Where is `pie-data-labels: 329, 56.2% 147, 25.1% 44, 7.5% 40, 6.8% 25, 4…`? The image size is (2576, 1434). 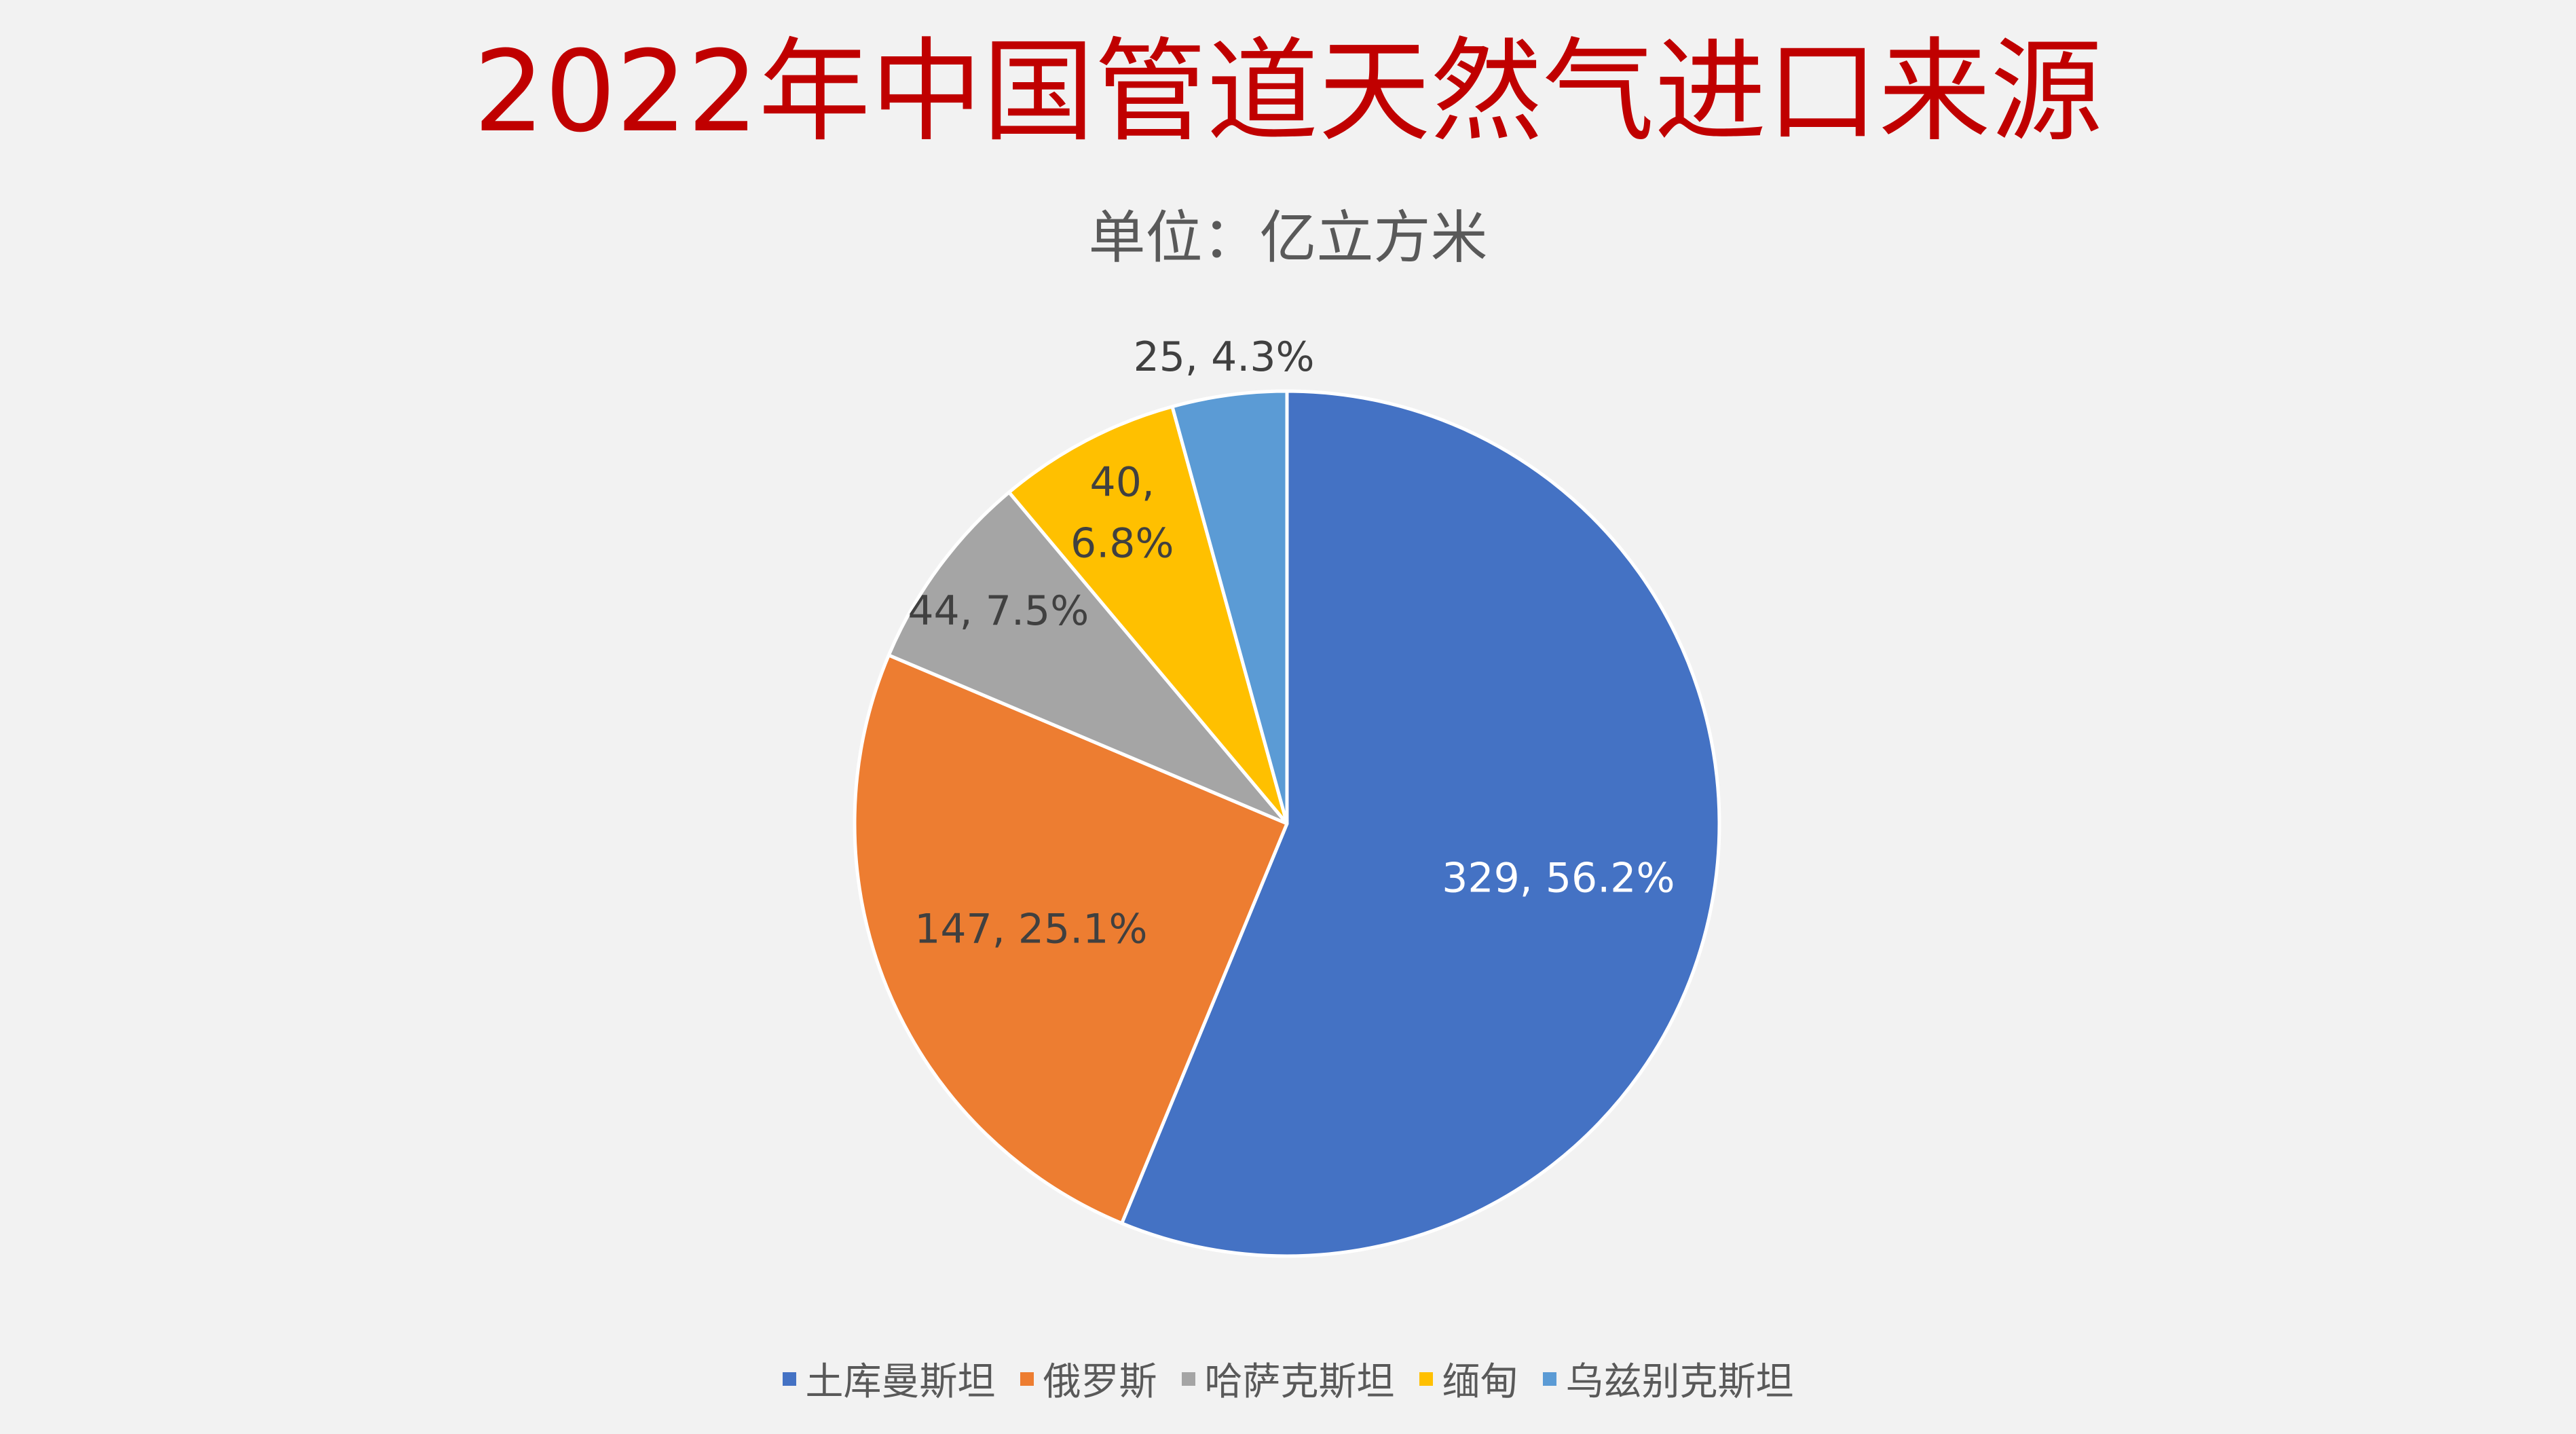
pie-data-labels: 329, 56.2% 147, 25.1% 44, 7.5% 40, 6.8% 25, 4… is located at coordinates (1292, 643).